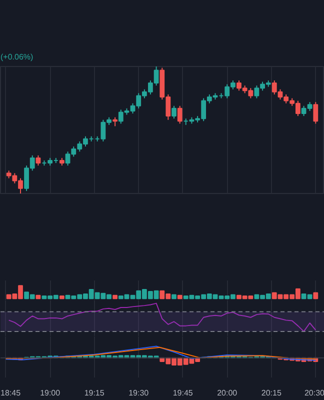 The width and height of the screenshot is (324, 400). I want to click on x-tick-label: 18:45, so click(11, 393).